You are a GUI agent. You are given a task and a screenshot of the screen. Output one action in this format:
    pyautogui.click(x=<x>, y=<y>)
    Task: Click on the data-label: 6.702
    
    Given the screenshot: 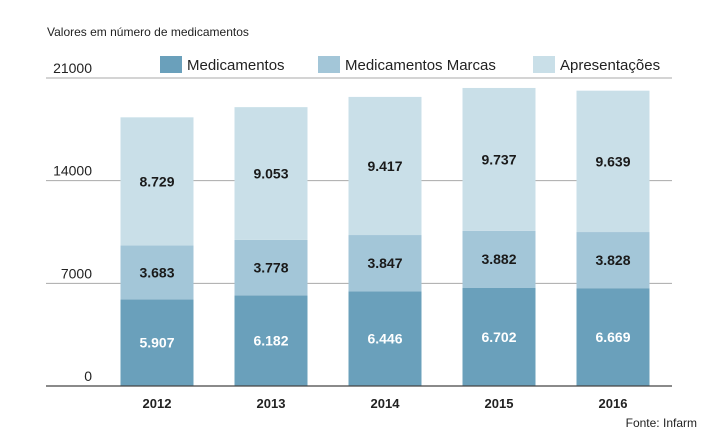 What is the action you would take?
    pyautogui.click(x=498, y=337)
    